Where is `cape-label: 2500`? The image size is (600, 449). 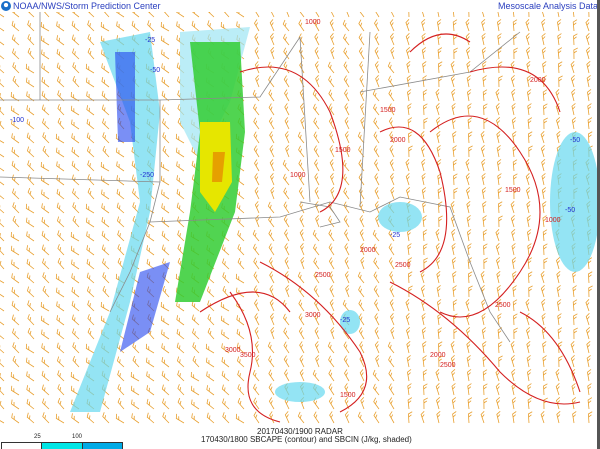
cape-label: 2500 is located at coordinates (323, 275).